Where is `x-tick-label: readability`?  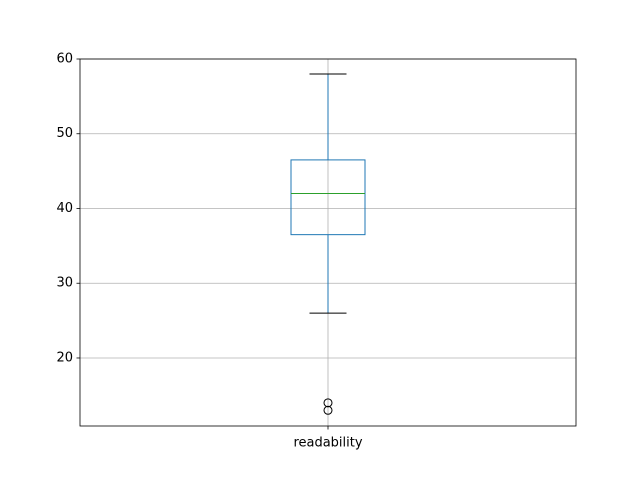
x-tick-label: readability is located at coordinates (327, 443).